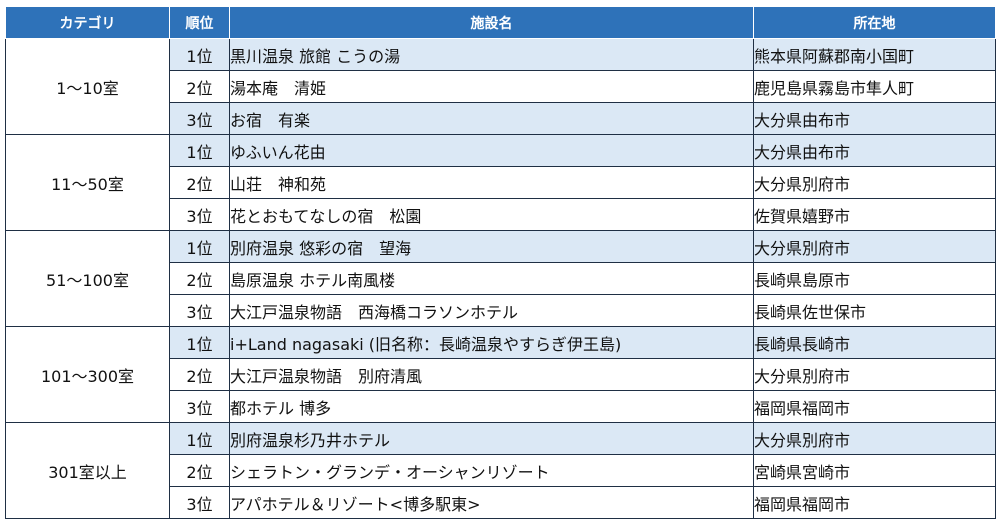 The width and height of the screenshot is (1000, 523). Describe the element at coordinates (87, 470) in the screenshot. I see `category-cell: 301室以上` at that location.